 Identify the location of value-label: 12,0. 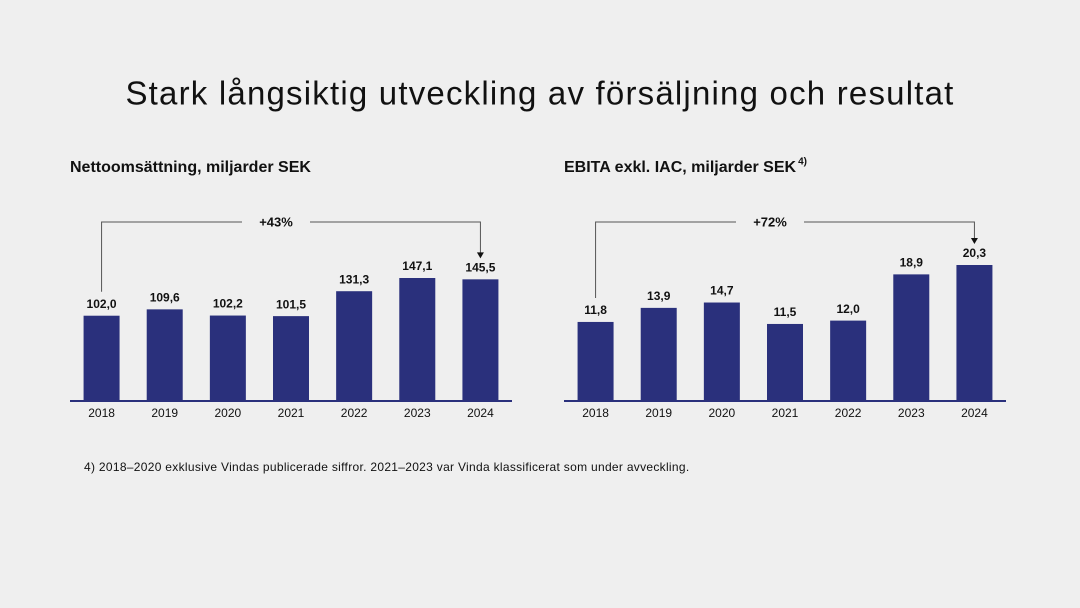
(848, 309).